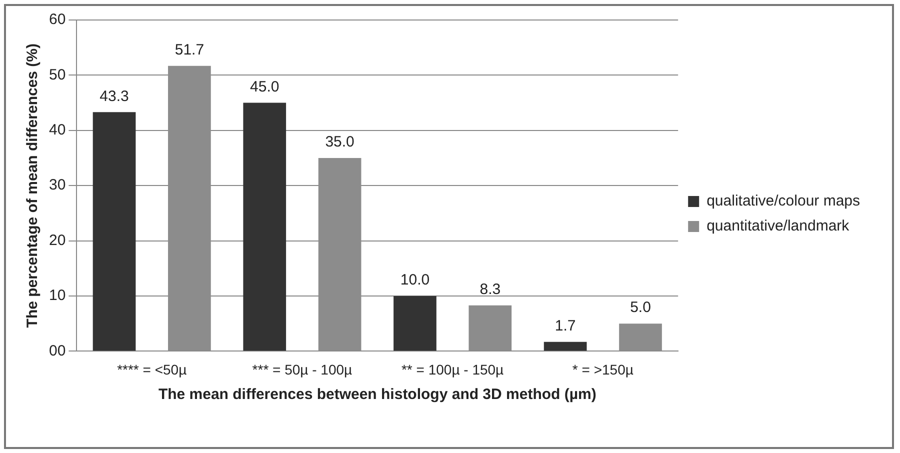  Describe the element at coordinates (57, 75) in the screenshot. I see `y-tick-label: 50` at that location.